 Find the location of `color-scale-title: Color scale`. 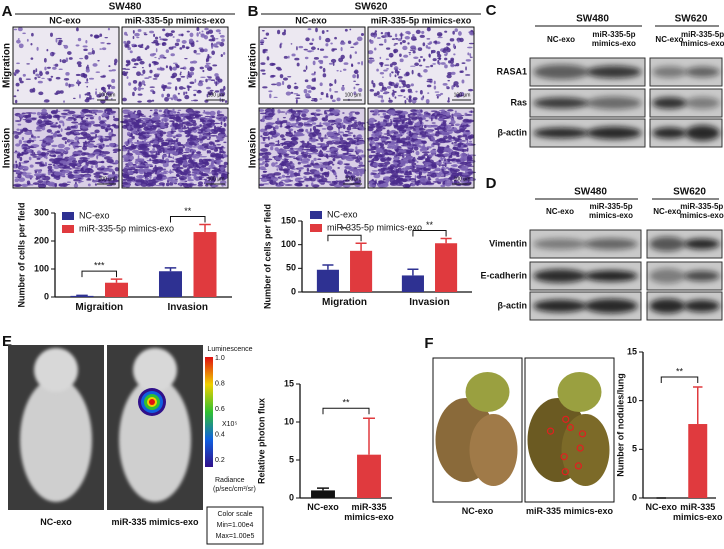

color-scale-title: Color scale is located at coordinates (234, 514).